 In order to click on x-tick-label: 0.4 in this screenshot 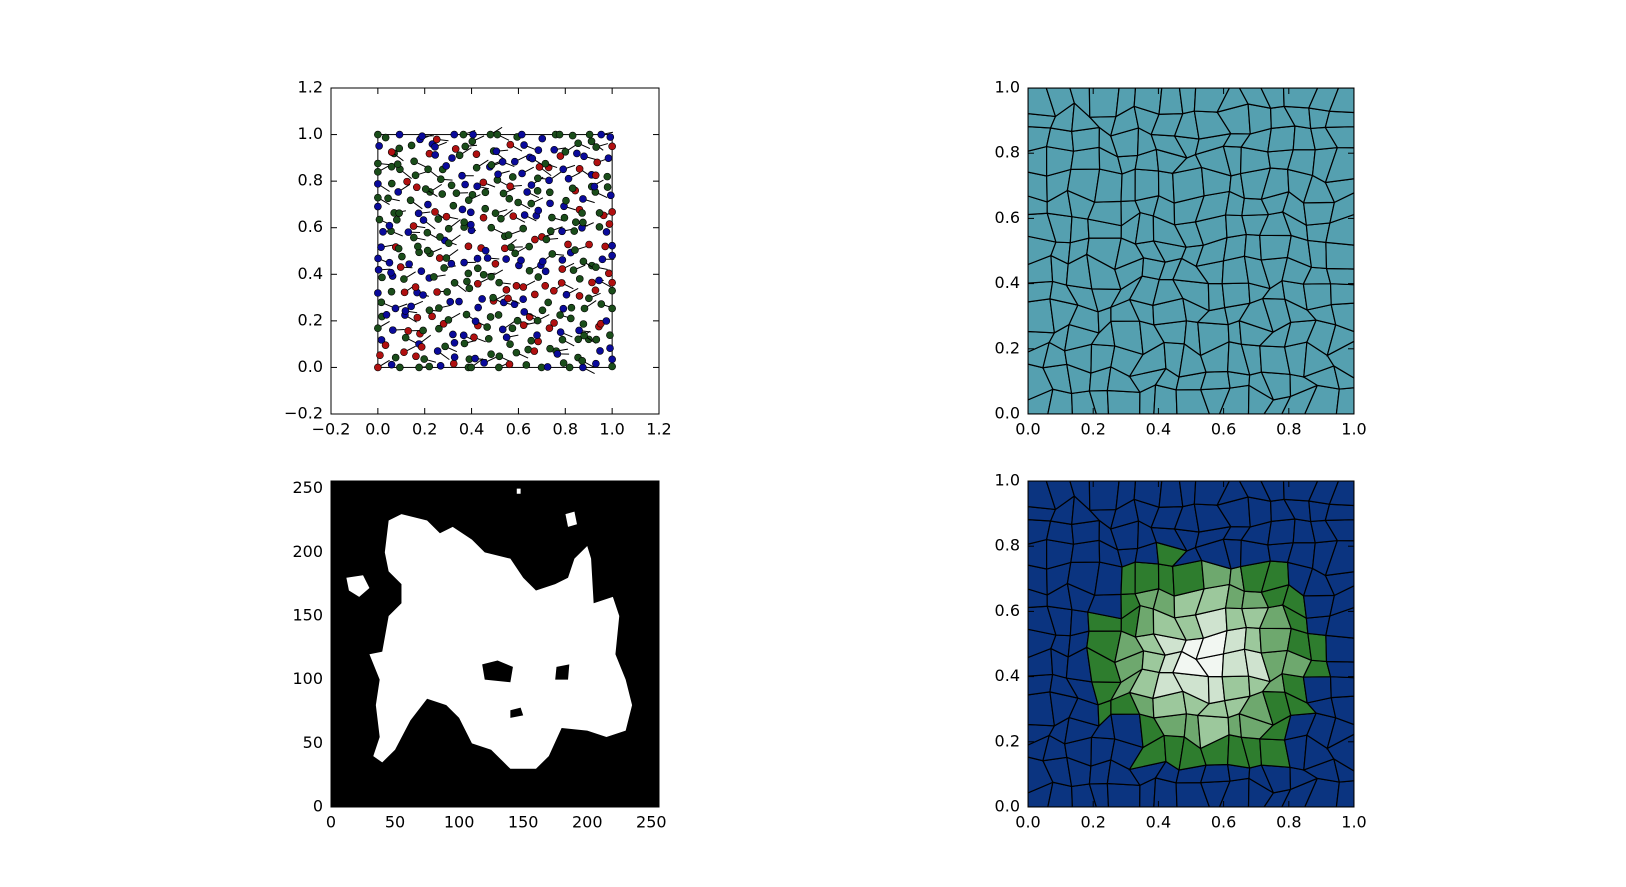, I will do `click(1158, 822)`.